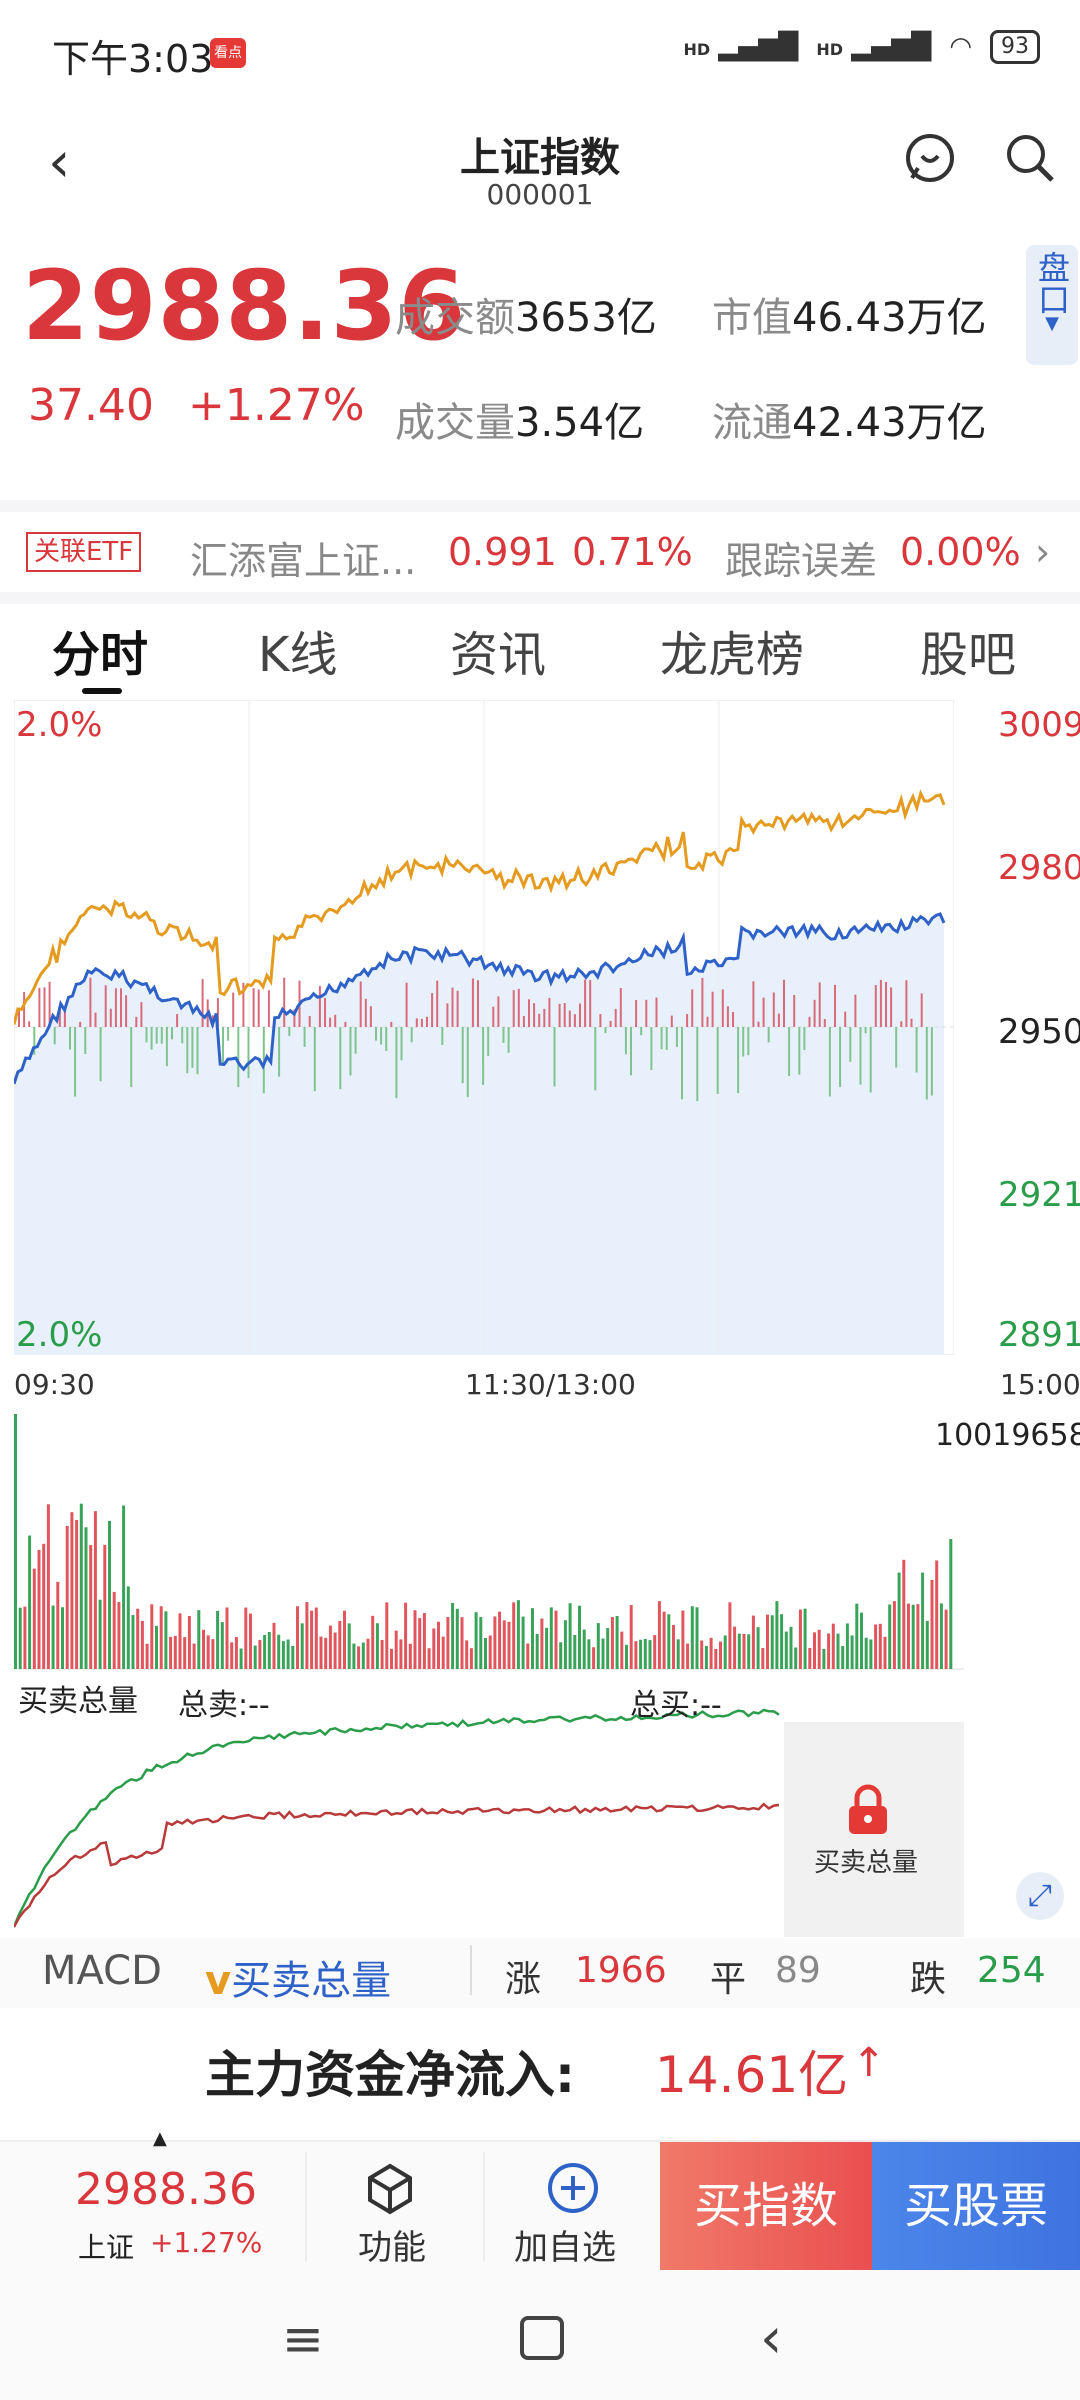  Describe the element at coordinates (489, 1537) in the screenshot. I see `volume-chart` at that location.